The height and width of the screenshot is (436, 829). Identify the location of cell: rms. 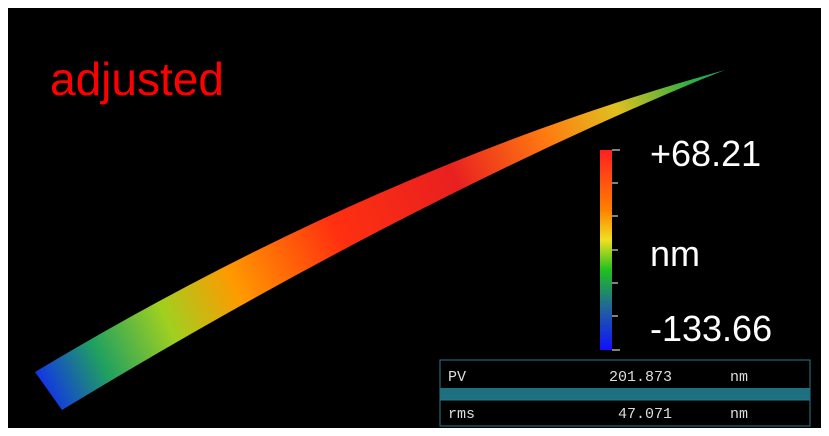
(461, 414).